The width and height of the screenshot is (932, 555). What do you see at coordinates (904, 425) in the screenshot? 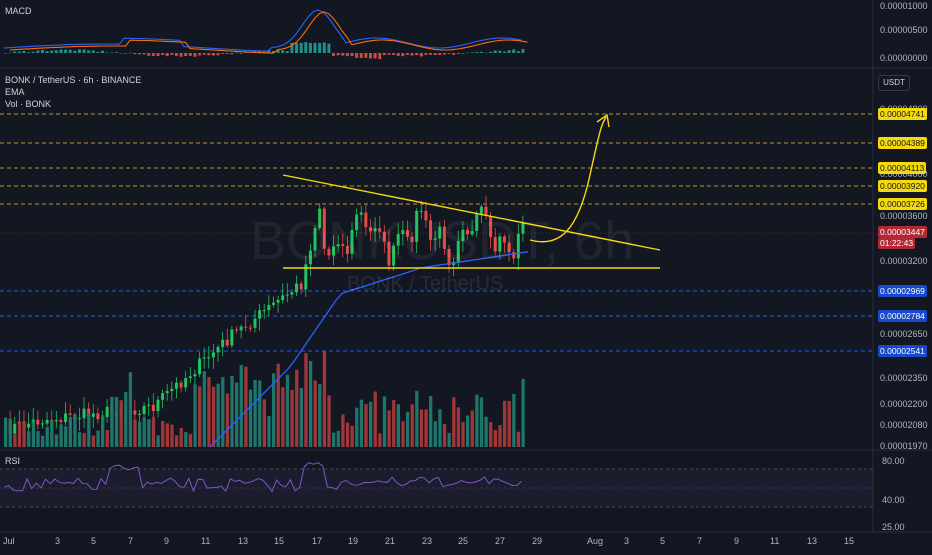
I see `price-axis-label: 0.00002080` at bounding box center [904, 425].